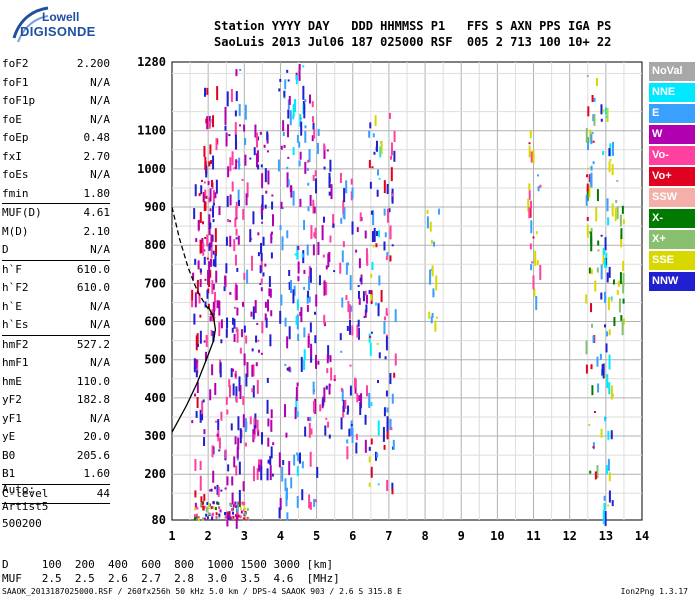 Image resolution: width=700 pixels, height=600 pixels. Describe the element at coordinates (19, 489) in the screenshot. I see `auto-label: Auto:` at that location.